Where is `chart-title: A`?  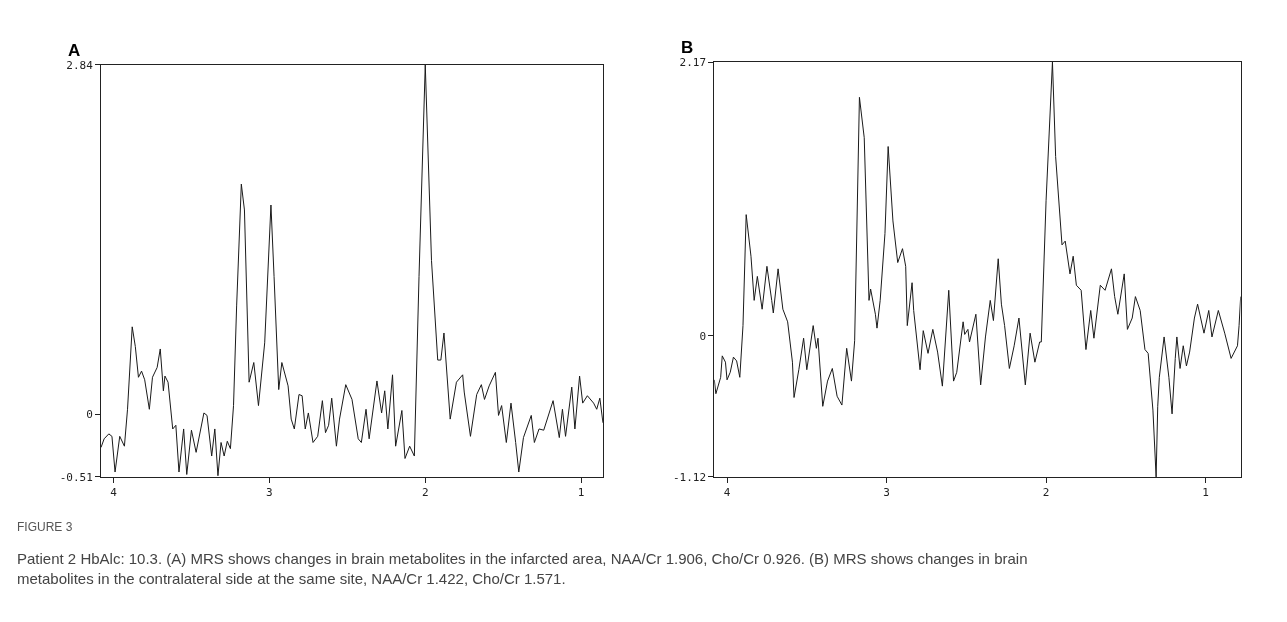 chart-title: A is located at coordinates (74, 50).